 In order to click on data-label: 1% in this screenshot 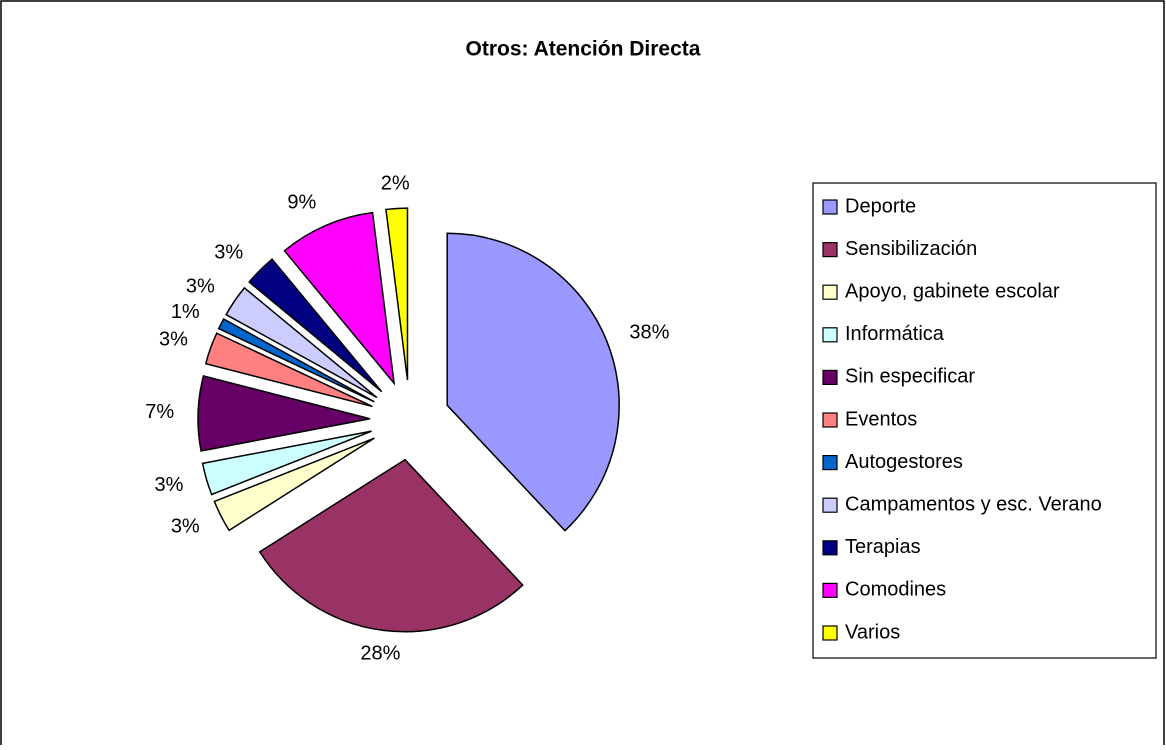, I will do `click(185, 312)`.